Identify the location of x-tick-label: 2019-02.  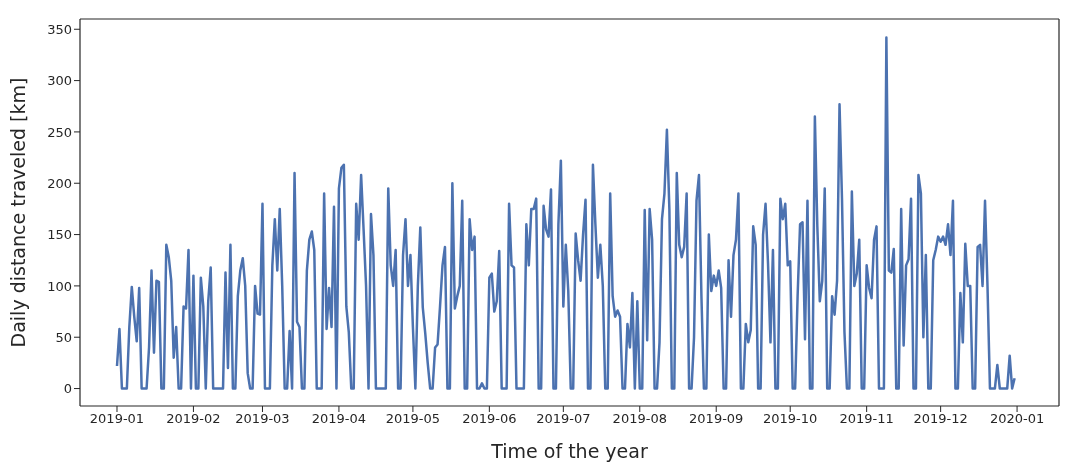
(193, 419).